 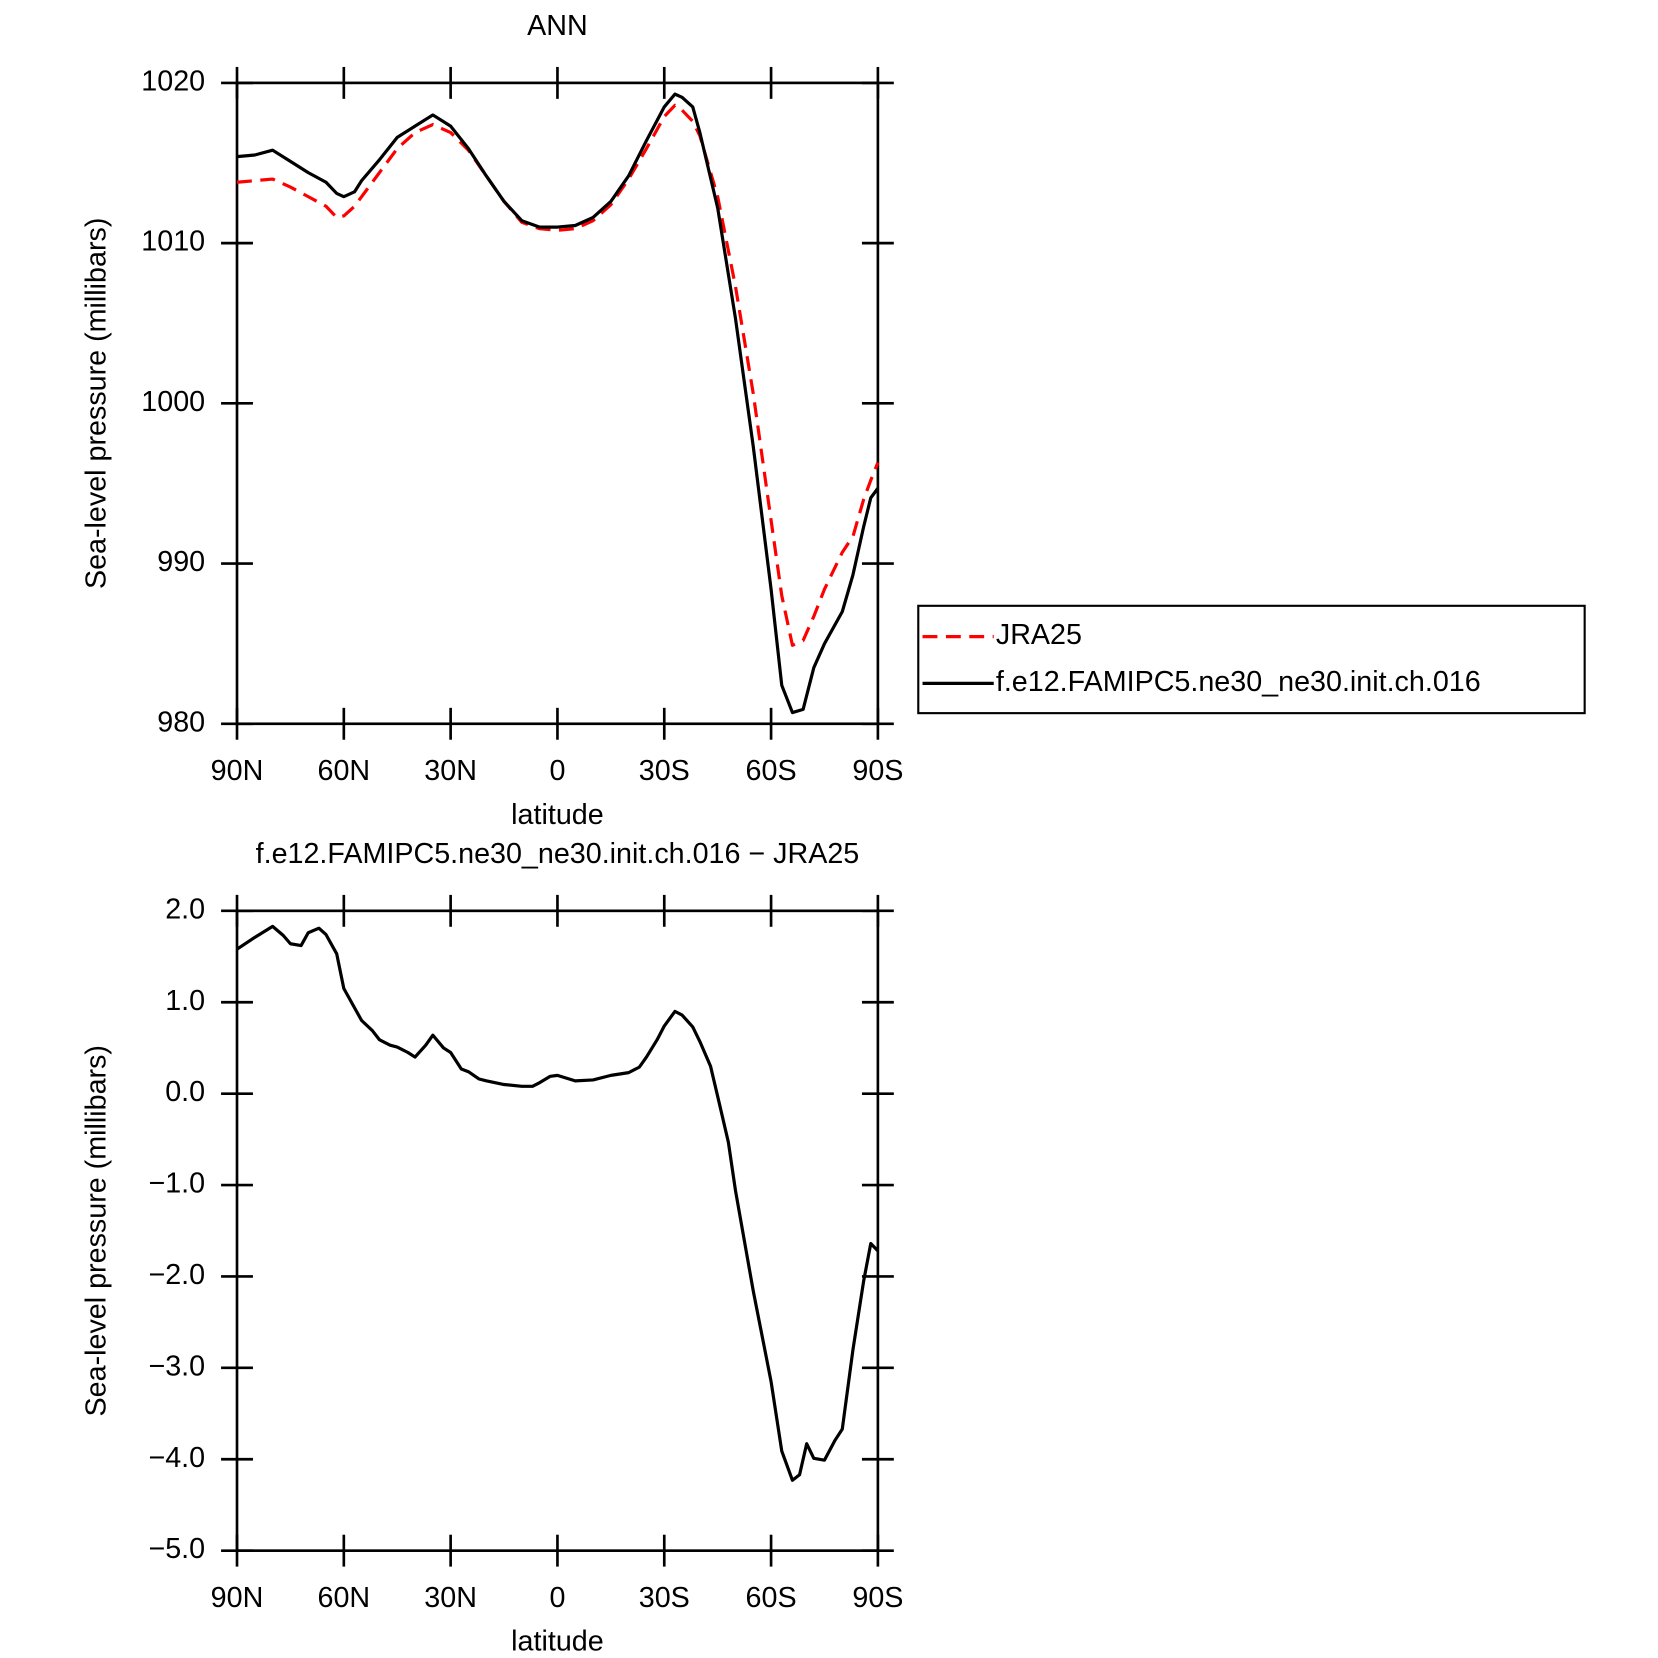 I want to click on y-tick-label: −1.0, so click(x=176, y=1184).